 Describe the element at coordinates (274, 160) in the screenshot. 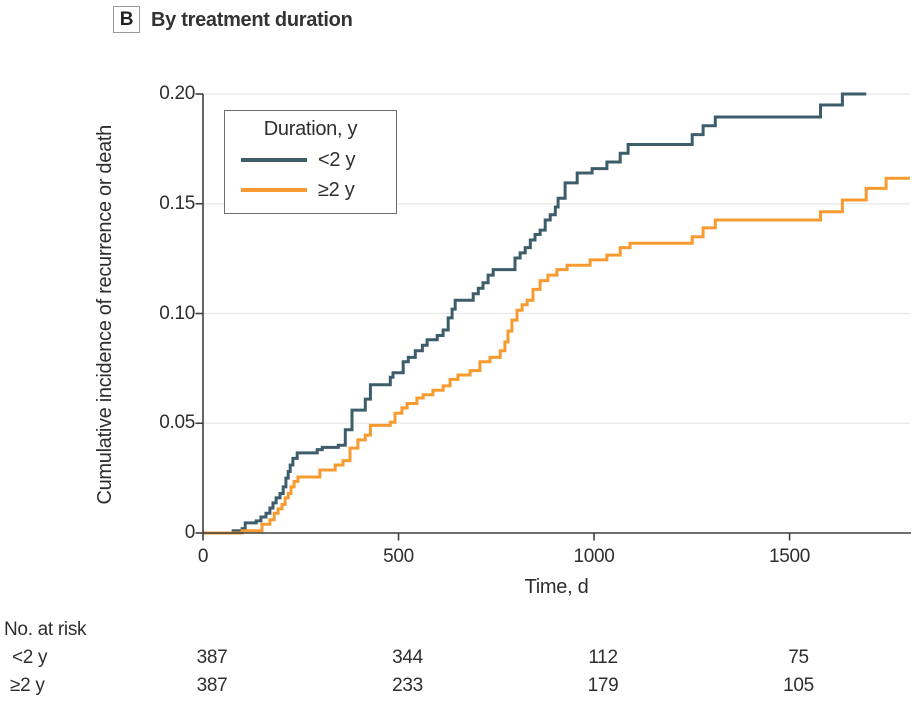

I see `legend-line-swatch-lt2y` at that location.